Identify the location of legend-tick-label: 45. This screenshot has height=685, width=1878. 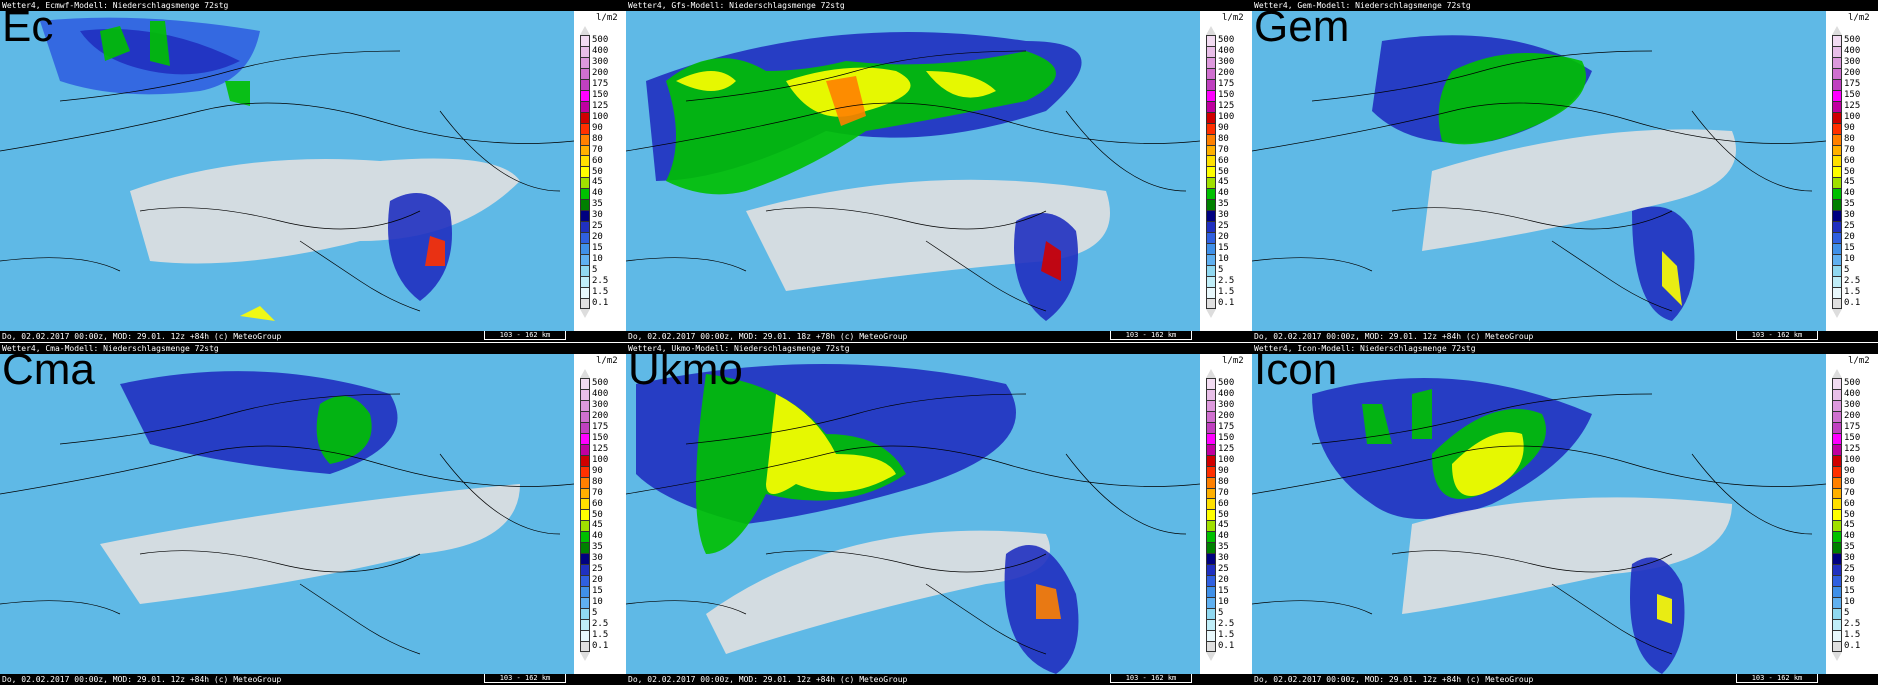
(597, 525).